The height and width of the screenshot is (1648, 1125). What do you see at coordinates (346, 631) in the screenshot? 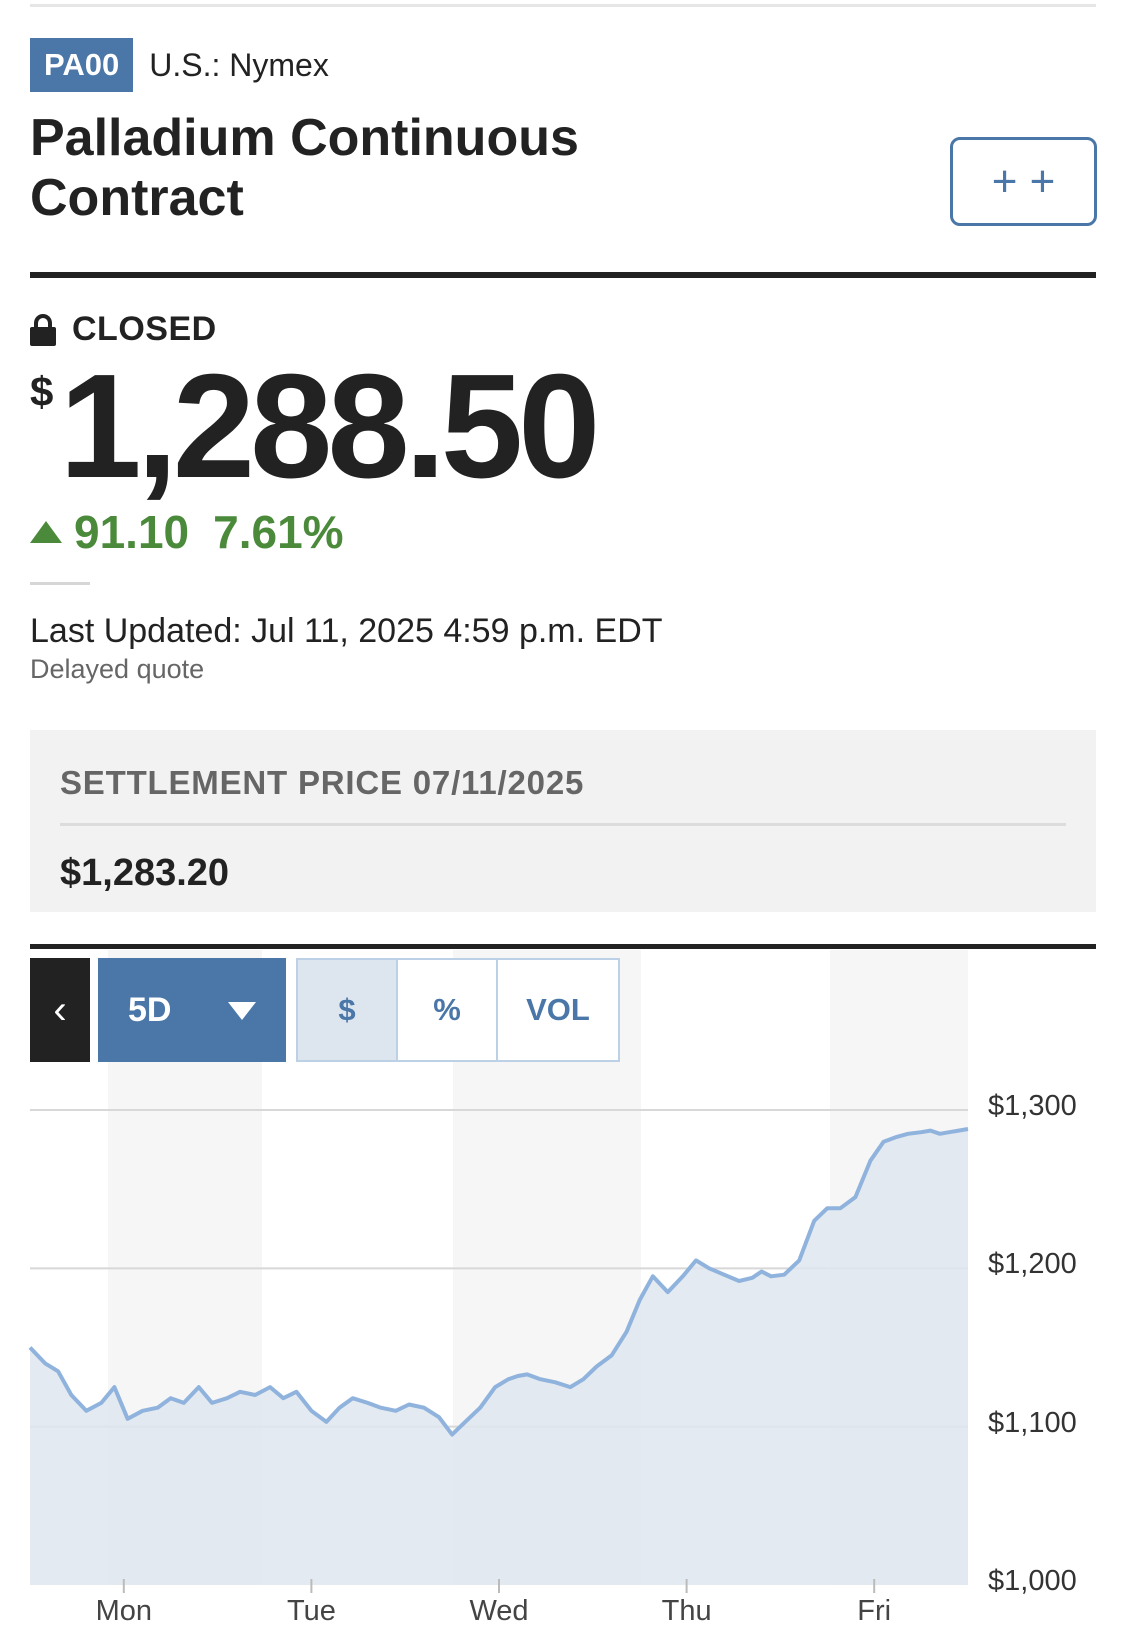
I see `last-updated: Last Updated: Jul 11, 2025 4:59 p.m. EDT` at bounding box center [346, 631].